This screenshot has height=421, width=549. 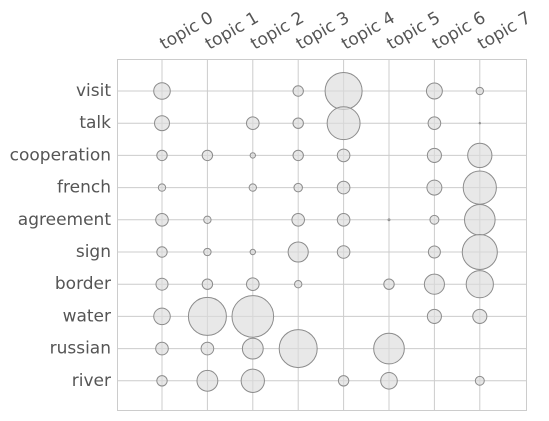 What do you see at coordinates (83, 284) in the screenshot?
I see `y-tick-label: border` at bounding box center [83, 284].